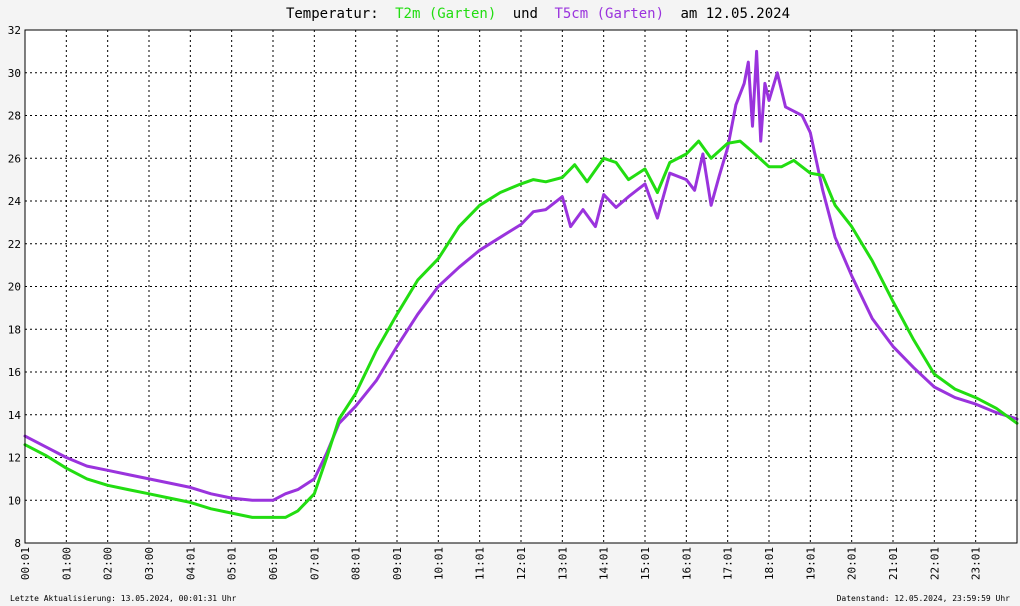 The height and width of the screenshot is (606, 1020). I want to click on x-tick-label: 05:01, so click(232, 563).